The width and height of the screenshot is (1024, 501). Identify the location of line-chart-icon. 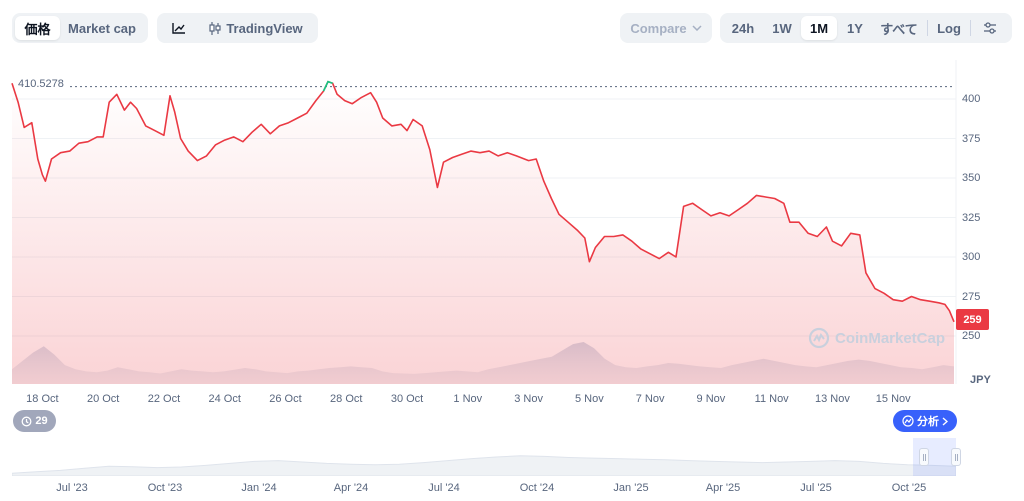
(179, 28).